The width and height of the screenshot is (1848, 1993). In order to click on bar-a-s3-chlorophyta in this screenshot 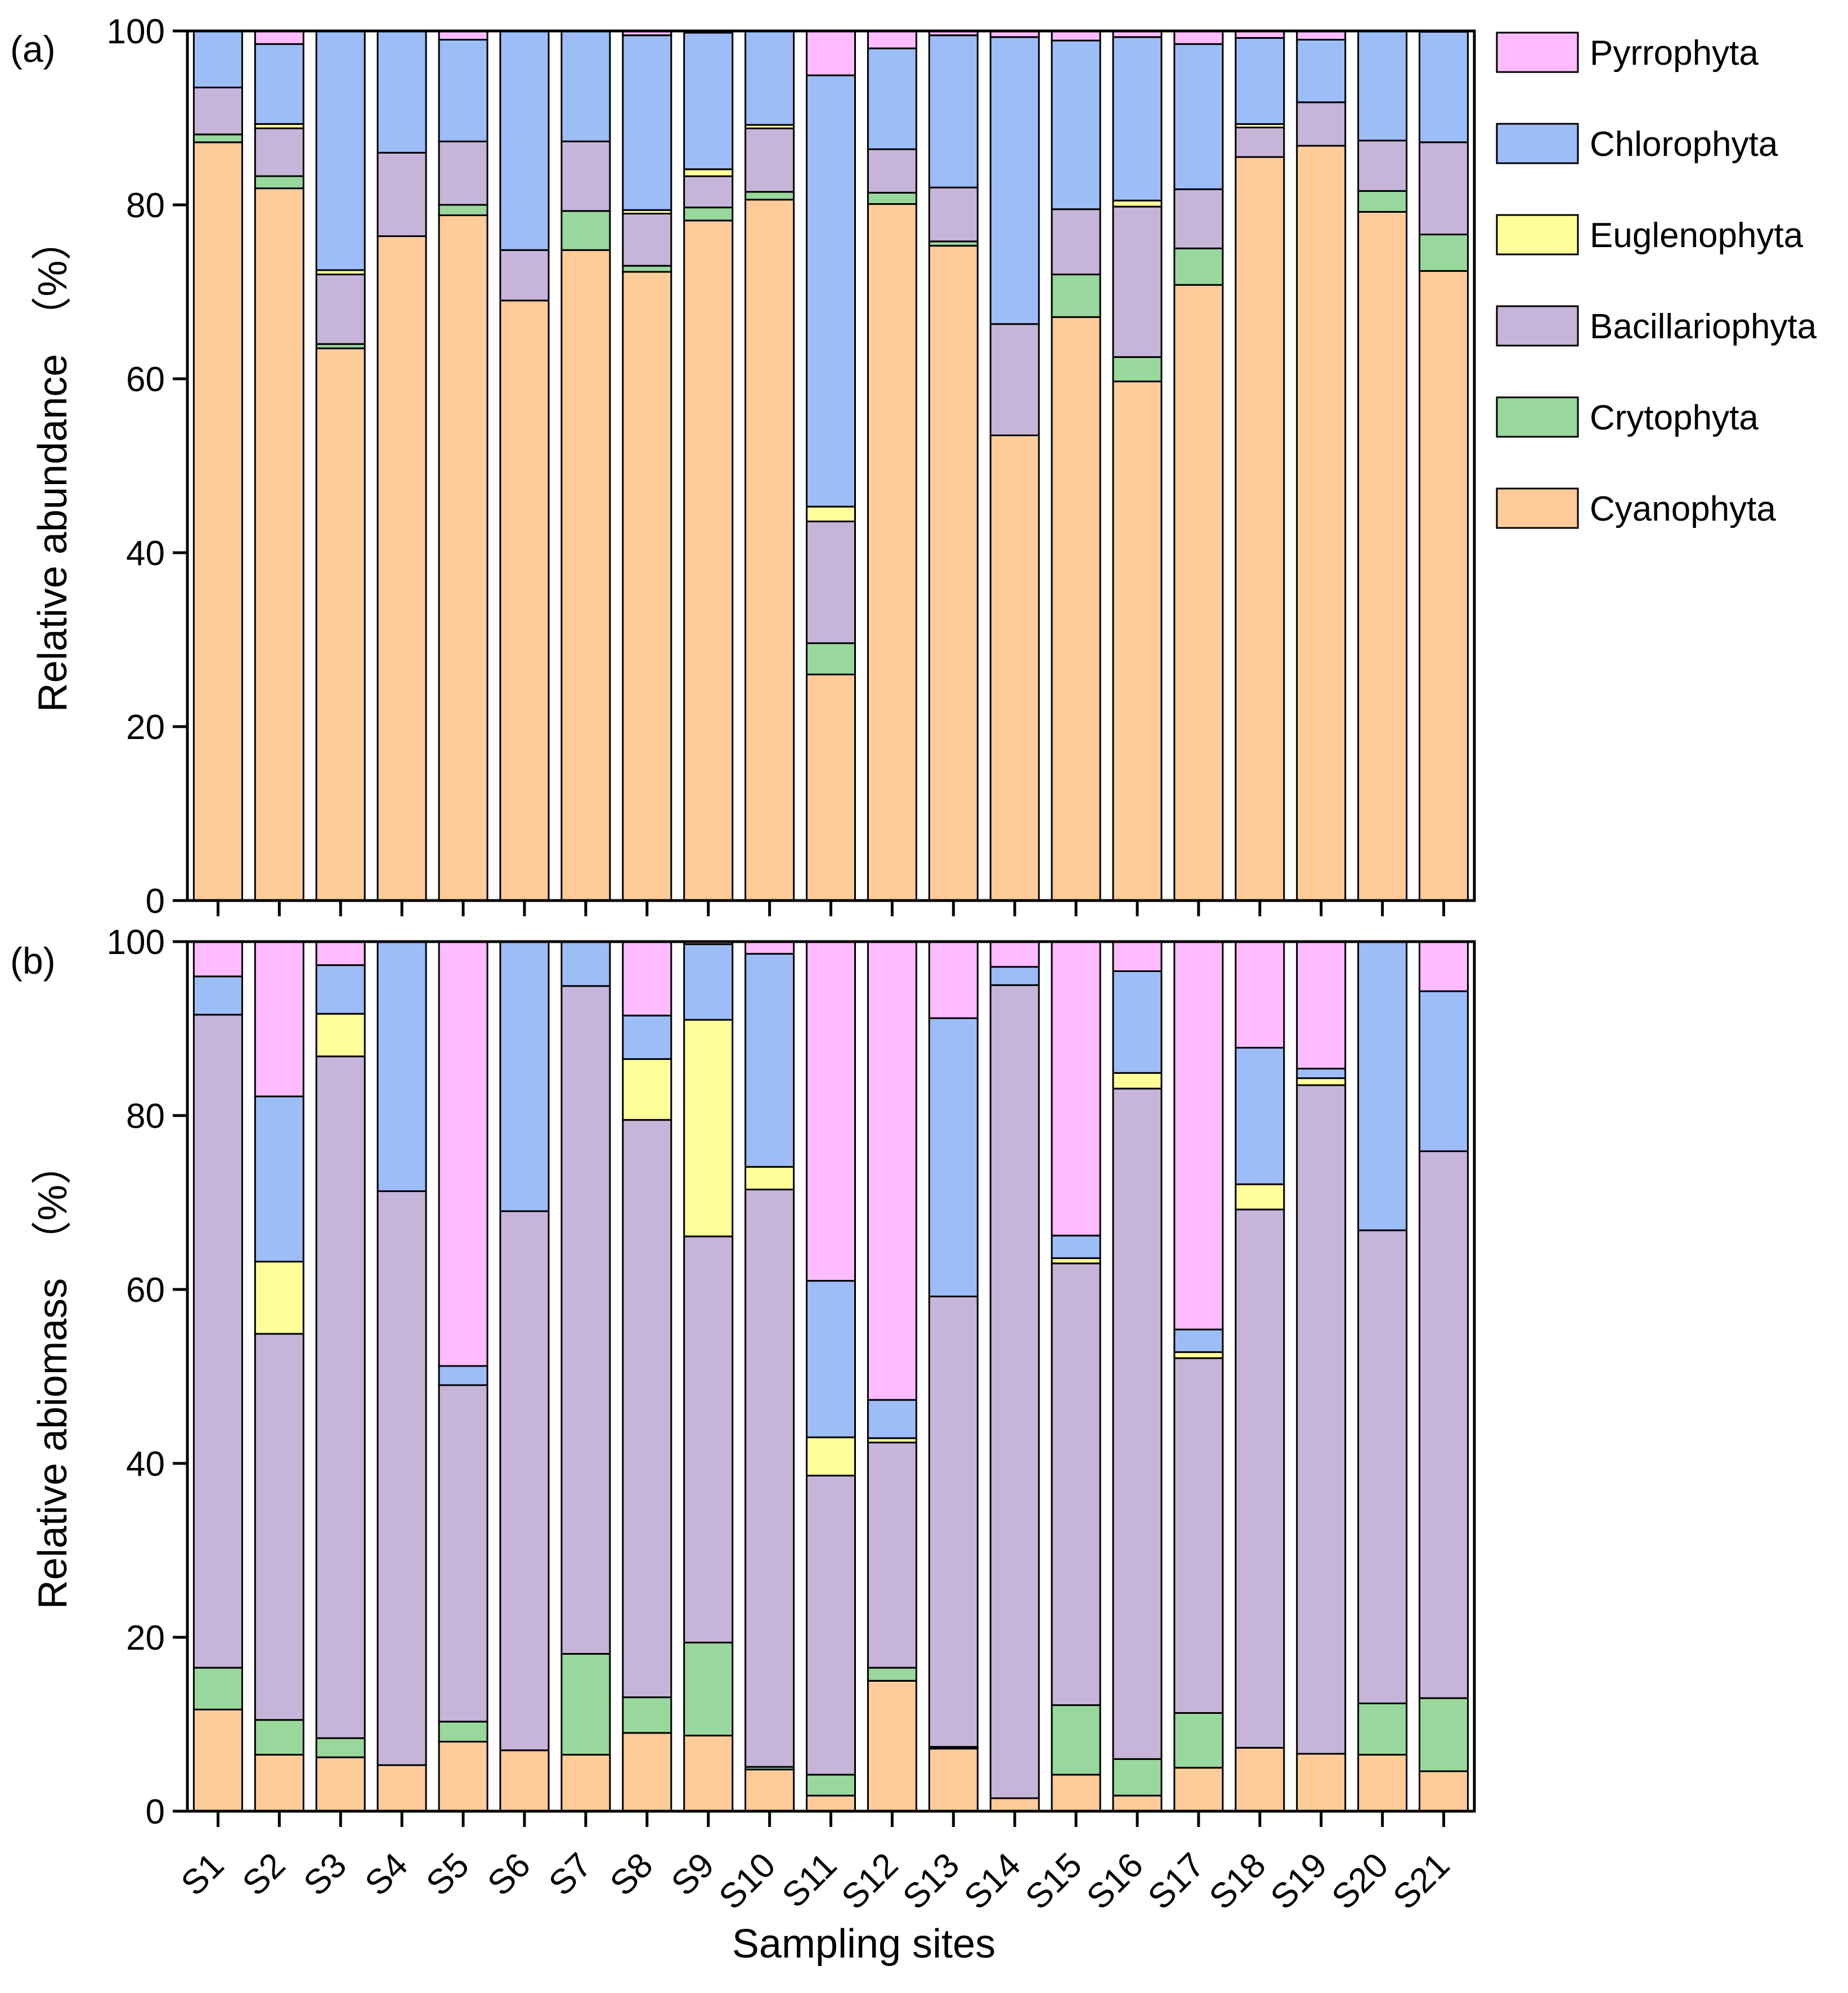, I will do `click(340, 150)`.